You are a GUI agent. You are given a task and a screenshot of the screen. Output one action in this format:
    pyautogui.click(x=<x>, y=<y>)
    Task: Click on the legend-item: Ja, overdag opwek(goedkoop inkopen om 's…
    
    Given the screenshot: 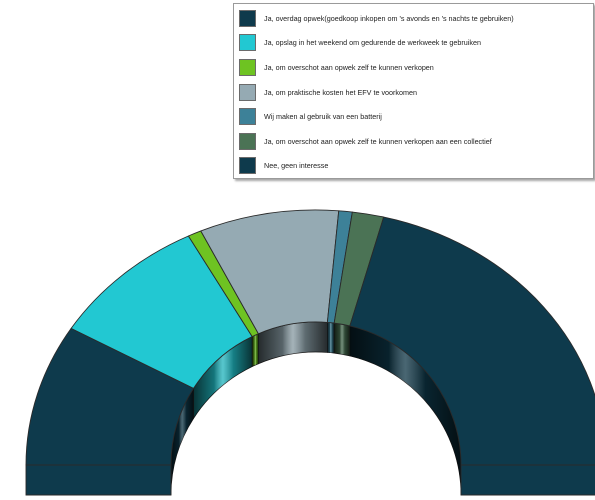 What is the action you would take?
    pyautogui.click(x=416, y=18)
    